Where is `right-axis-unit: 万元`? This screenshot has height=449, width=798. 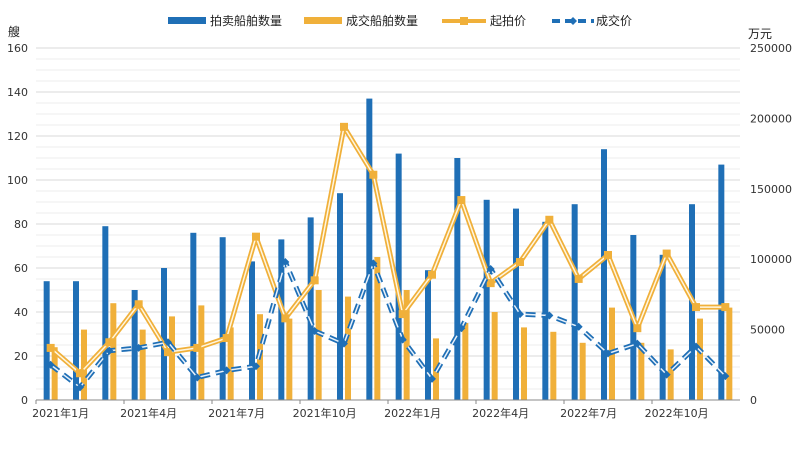 right-axis-unit: 万元 is located at coordinates (760, 34).